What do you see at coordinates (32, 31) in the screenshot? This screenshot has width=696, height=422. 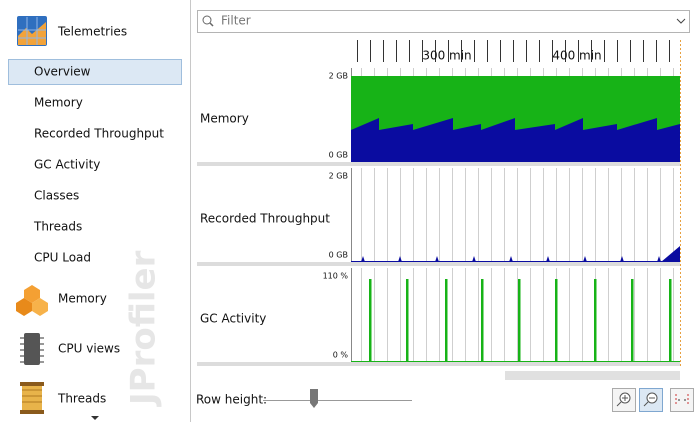 I see `telemetries-icon` at bounding box center [32, 31].